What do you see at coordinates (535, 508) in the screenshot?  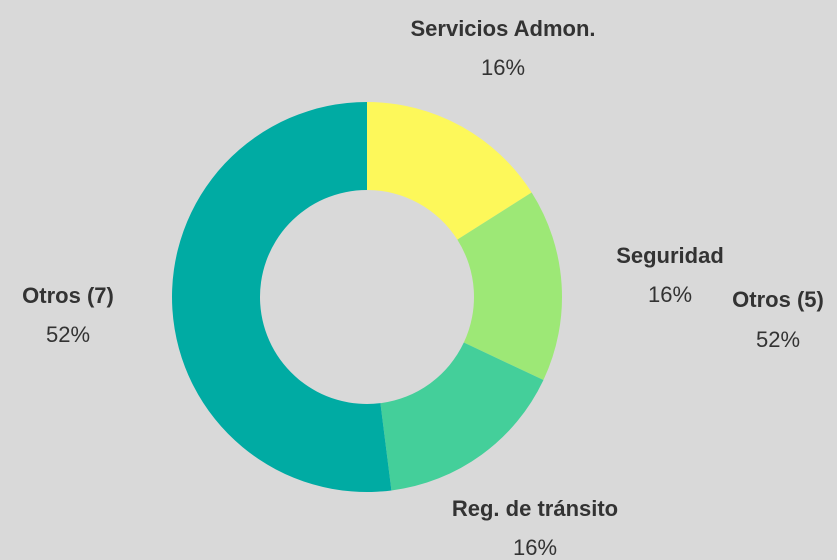 I see `slice-label: Reg. de tránsito` at bounding box center [535, 508].